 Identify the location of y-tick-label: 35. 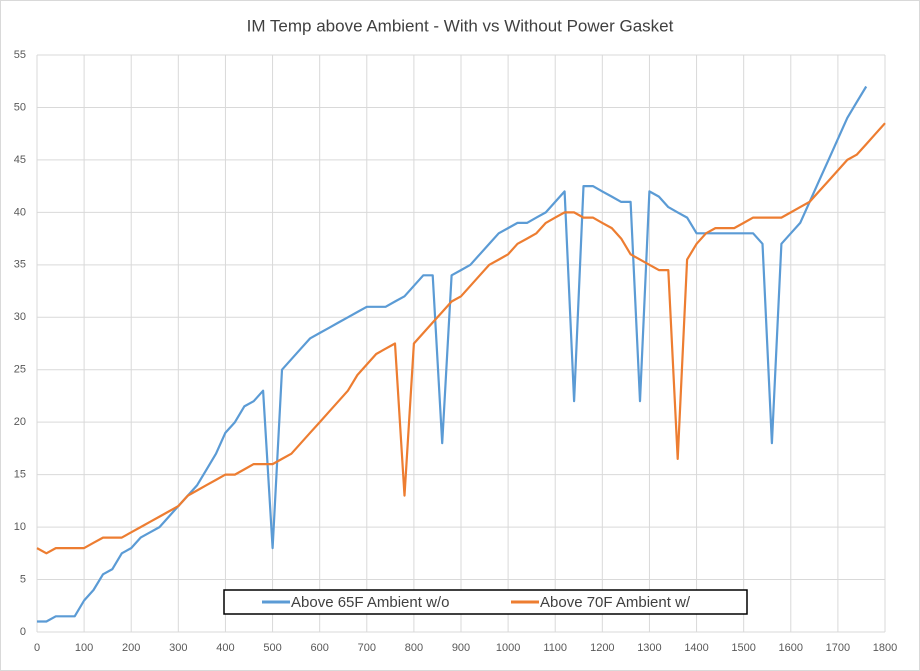
(20, 265).